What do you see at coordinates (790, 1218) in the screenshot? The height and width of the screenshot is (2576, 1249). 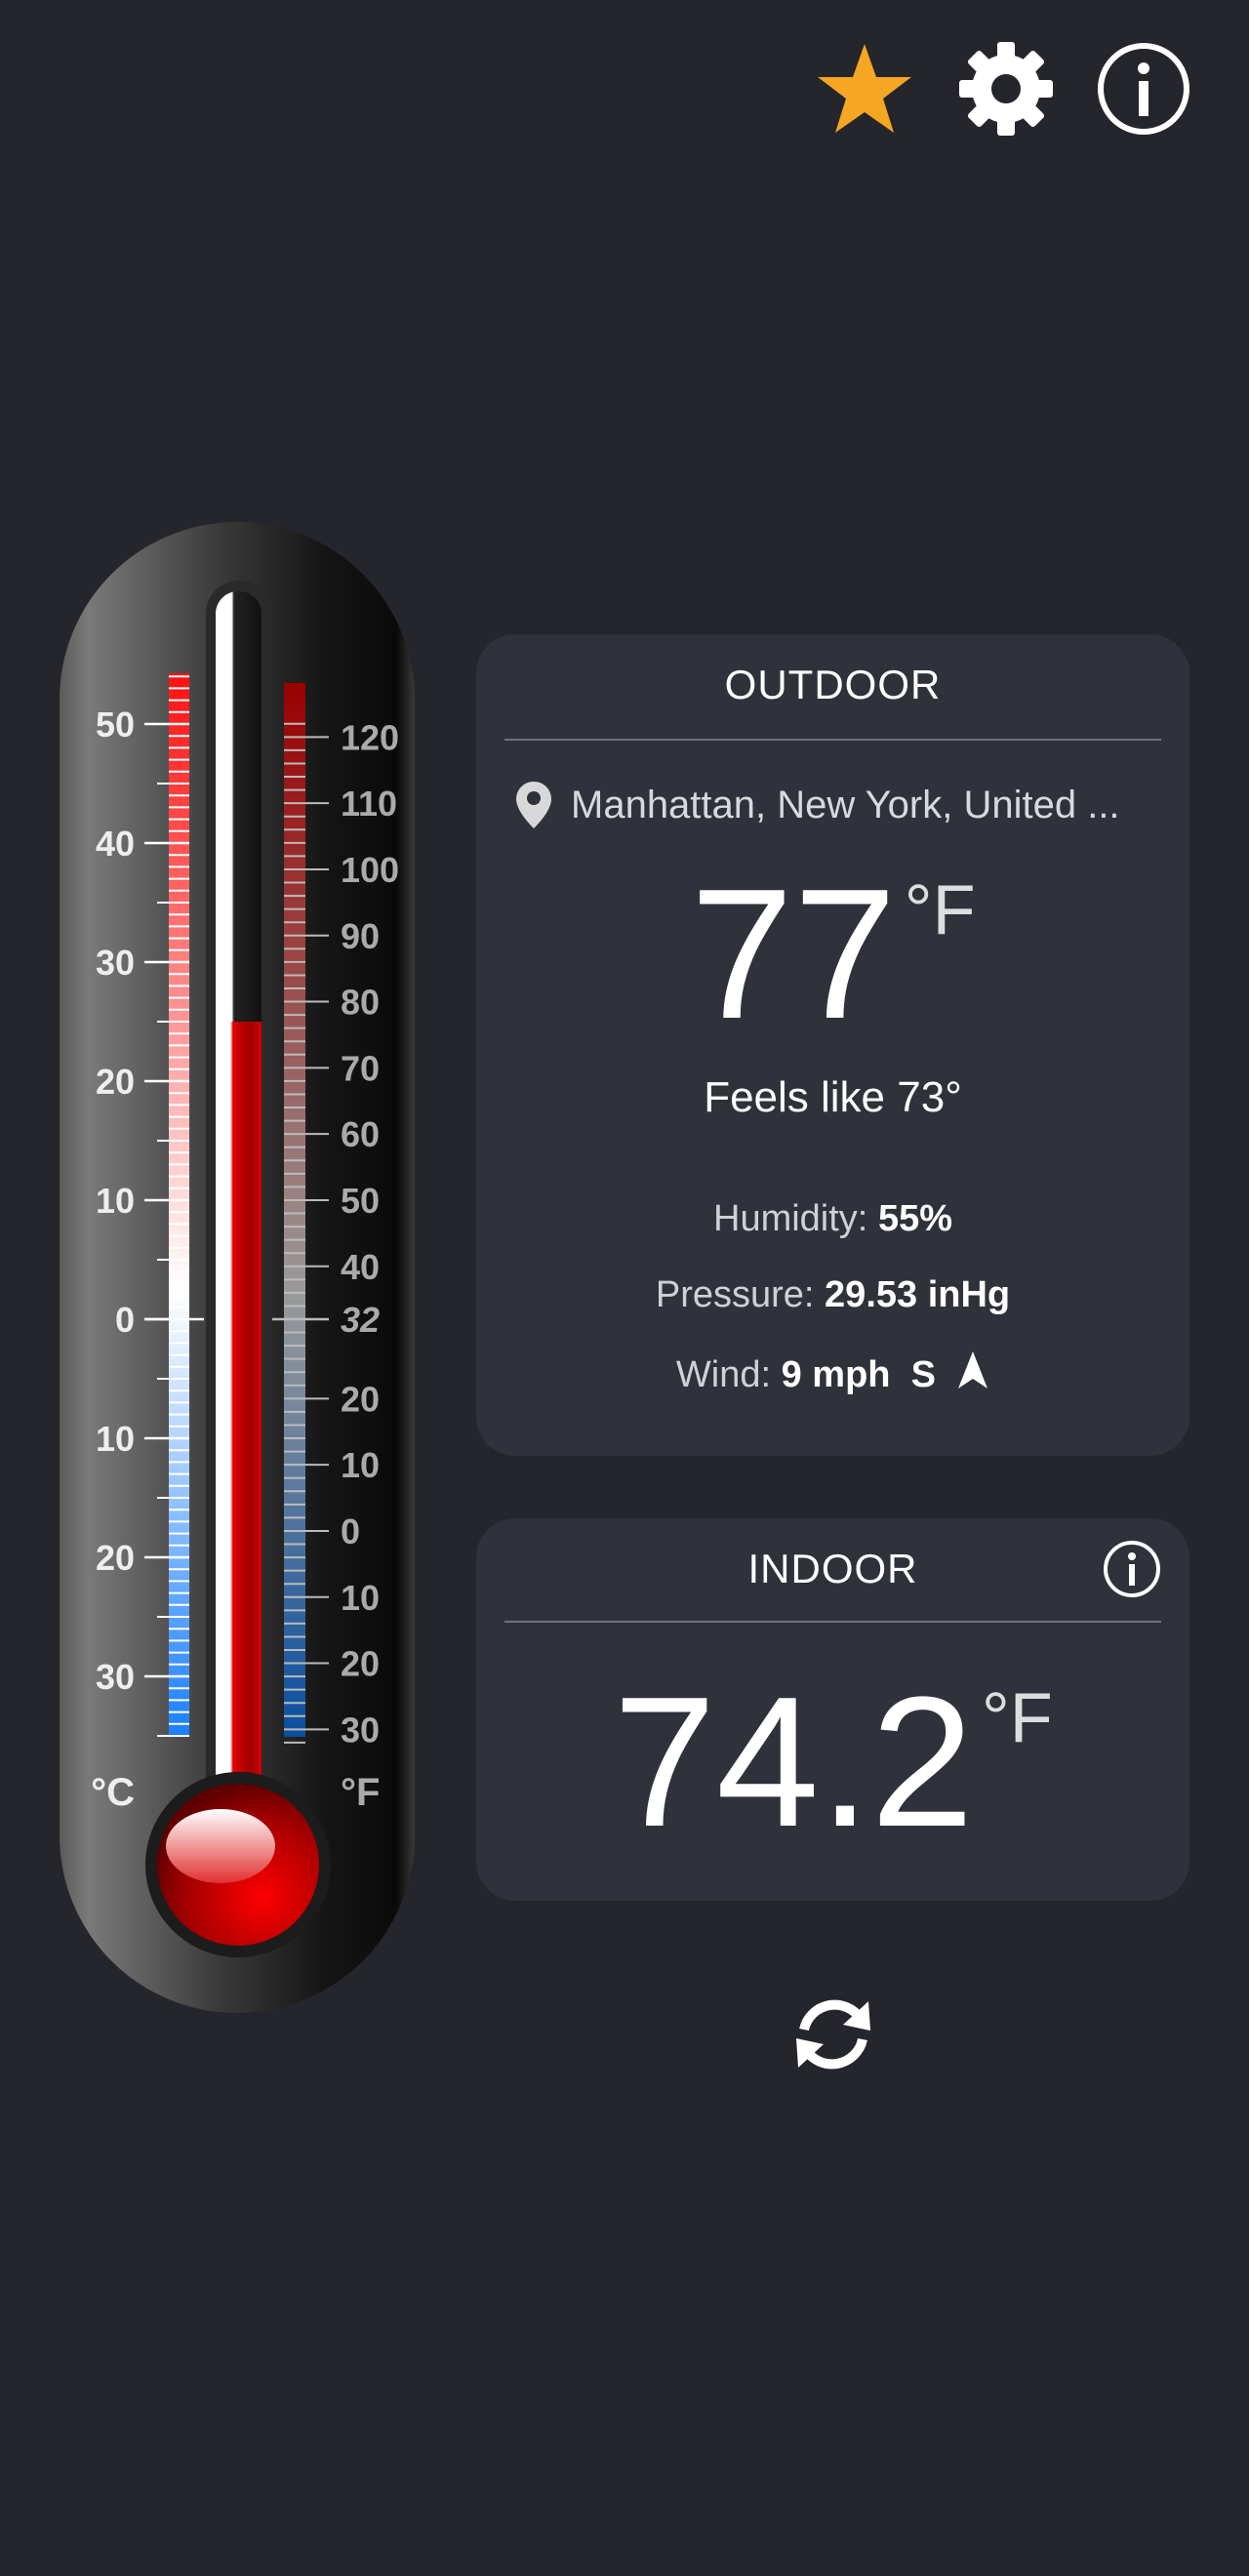 I see `humidity-label: Humidity:` at bounding box center [790, 1218].